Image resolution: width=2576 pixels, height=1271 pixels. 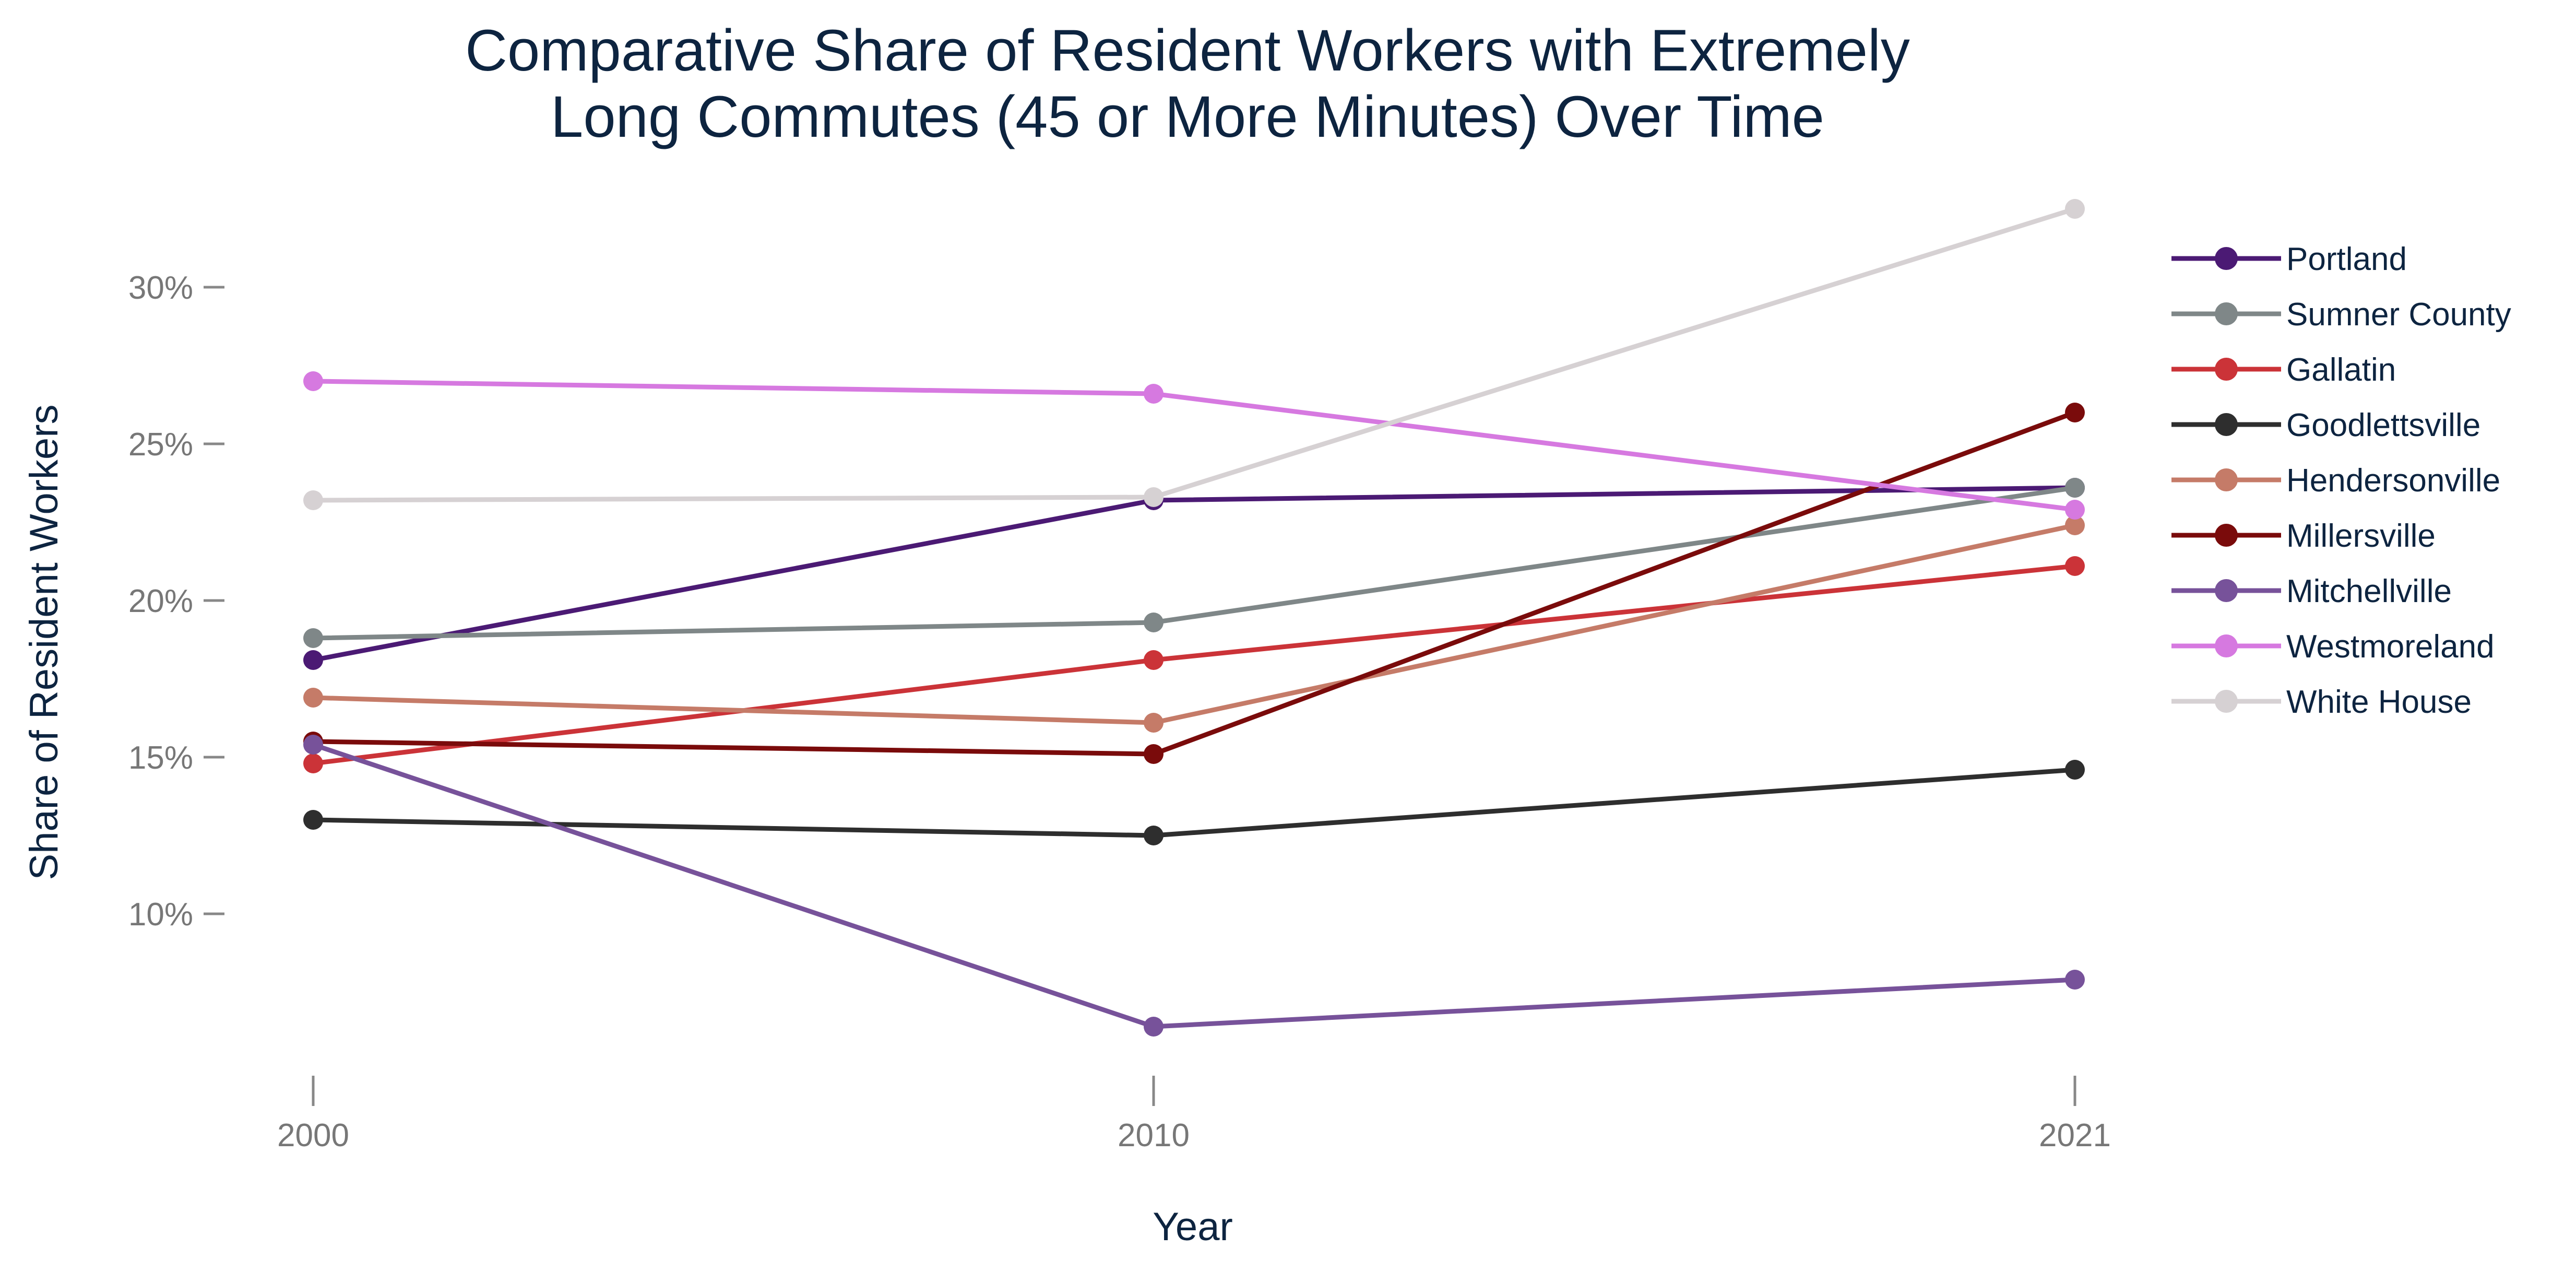 I want to click on series-gallatin, so click(x=1194, y=664).